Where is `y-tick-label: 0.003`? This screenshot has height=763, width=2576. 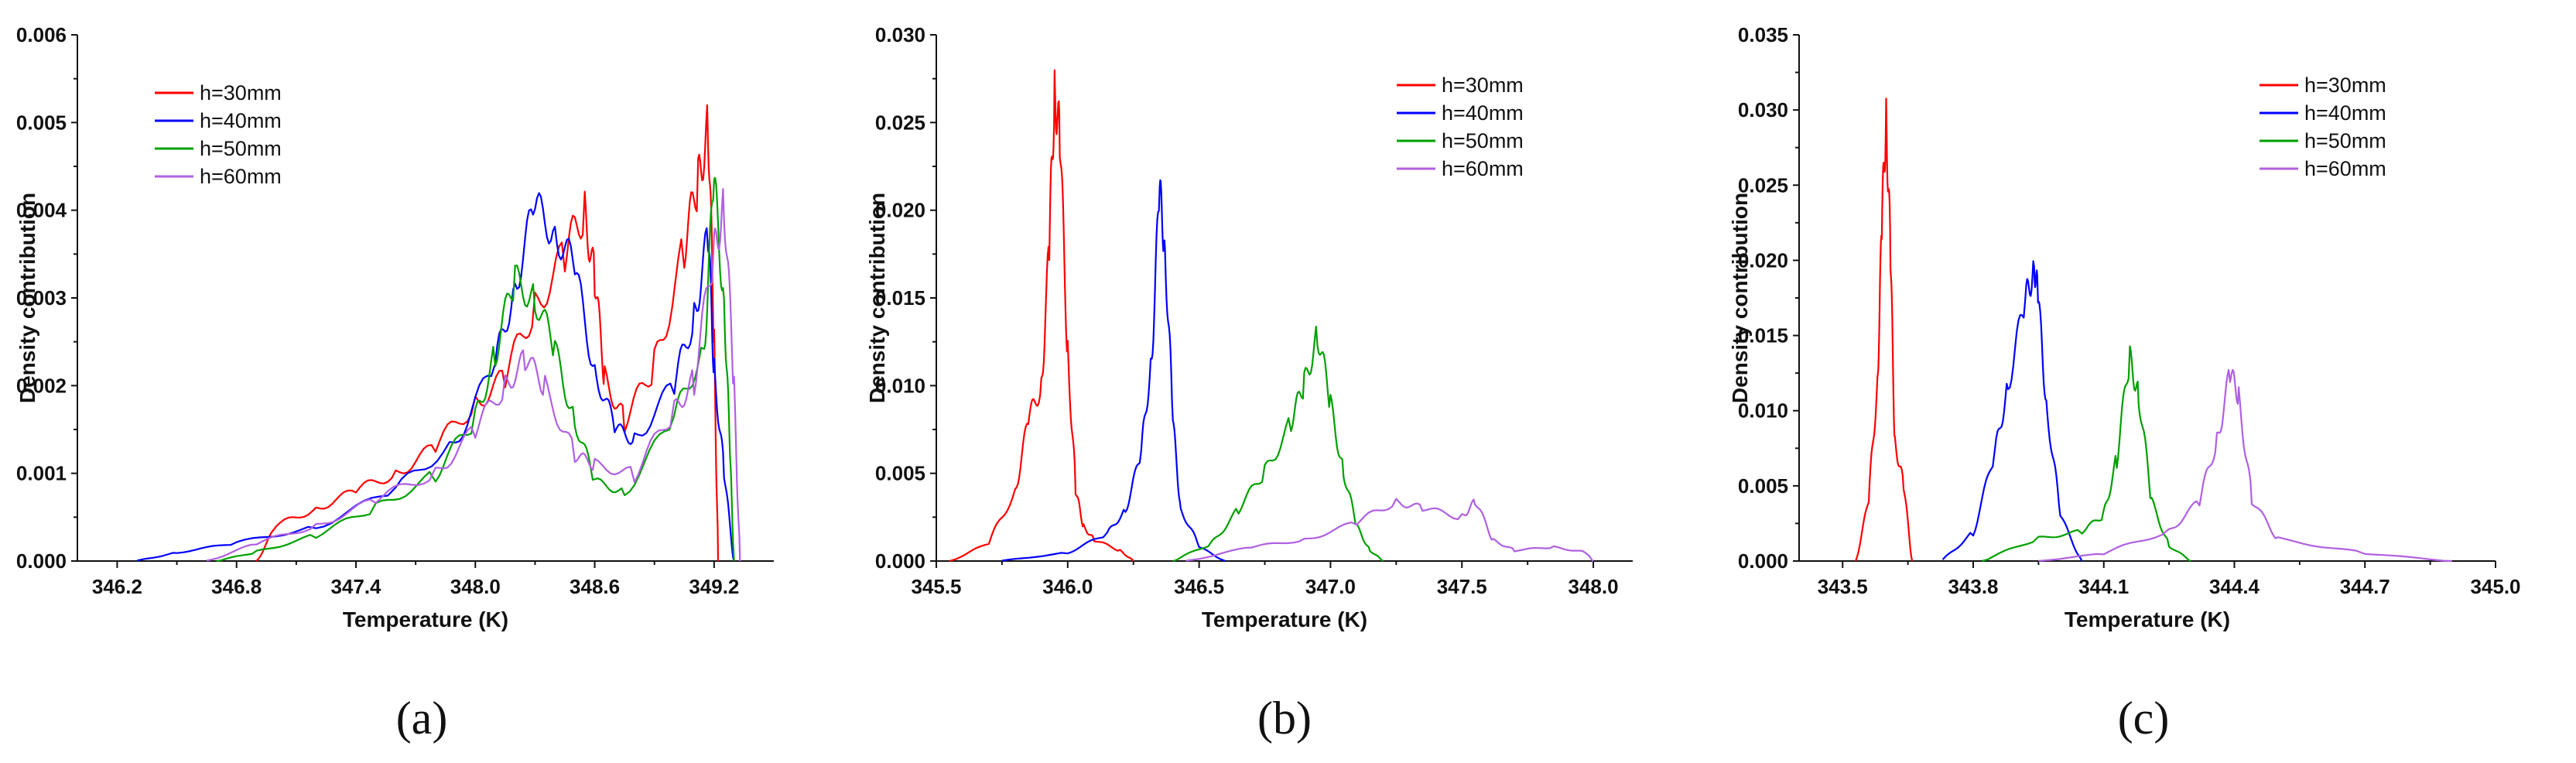 y-tick-label: 0.003 is located at coordinates (42, 298).